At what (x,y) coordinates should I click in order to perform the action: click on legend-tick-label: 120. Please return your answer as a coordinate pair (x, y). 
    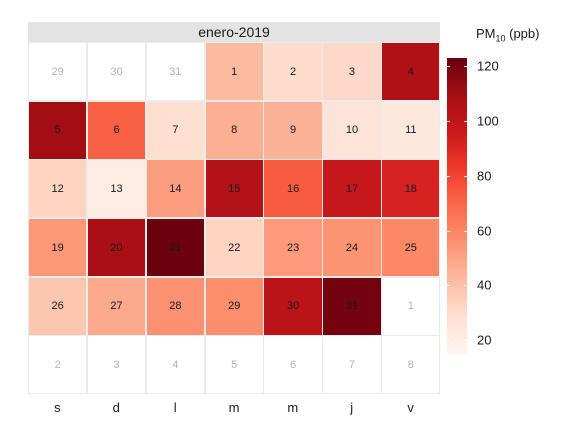
    Looking at the image, I should click on (488, 66).